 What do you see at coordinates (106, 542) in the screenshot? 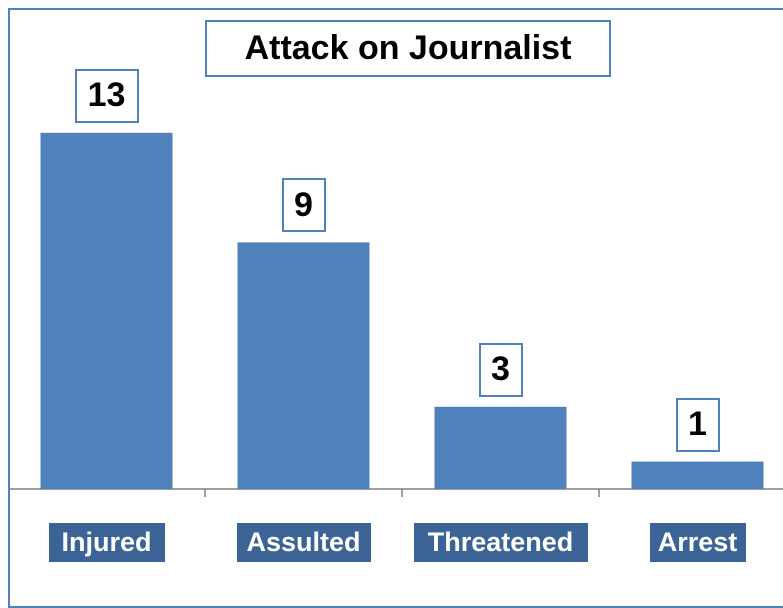
I see `category-label-injured: Injured` at bounding box center [106, 542].